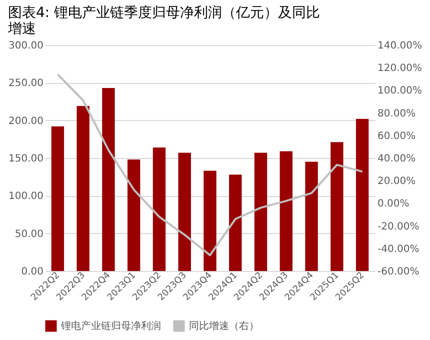 Image resolution: width=430 pixels, height=340 pixels. Describe the element at coordinates (397, 159) in the screenshot. I see `y2-tick-label: 40.00%` at that location.